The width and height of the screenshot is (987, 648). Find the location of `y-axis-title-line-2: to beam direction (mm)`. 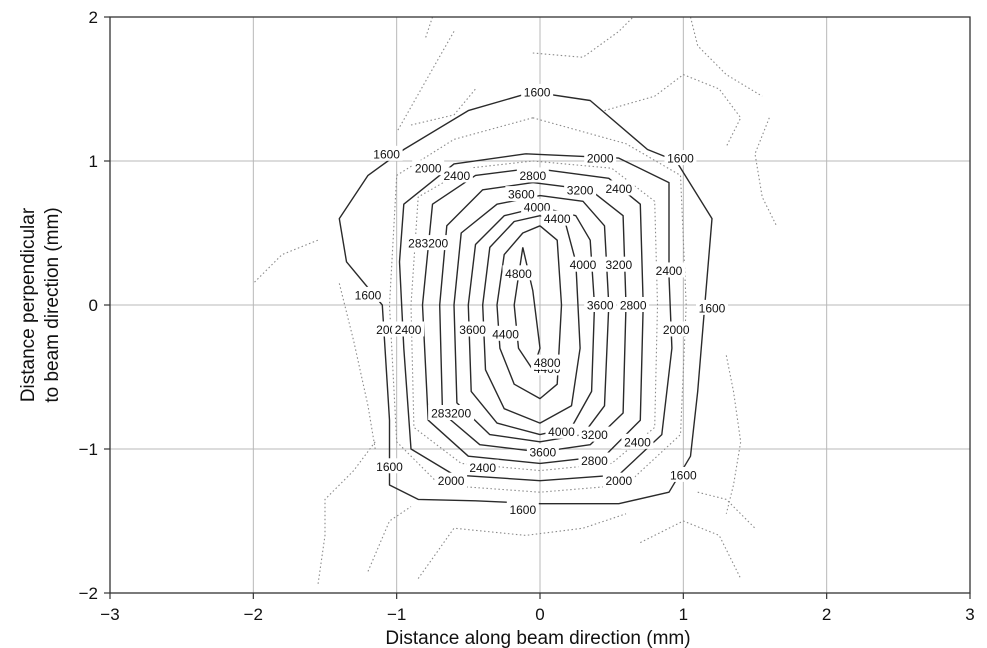

y-axis-title-line-2: to beam direction (mm) is located at coordinates (52, 304).